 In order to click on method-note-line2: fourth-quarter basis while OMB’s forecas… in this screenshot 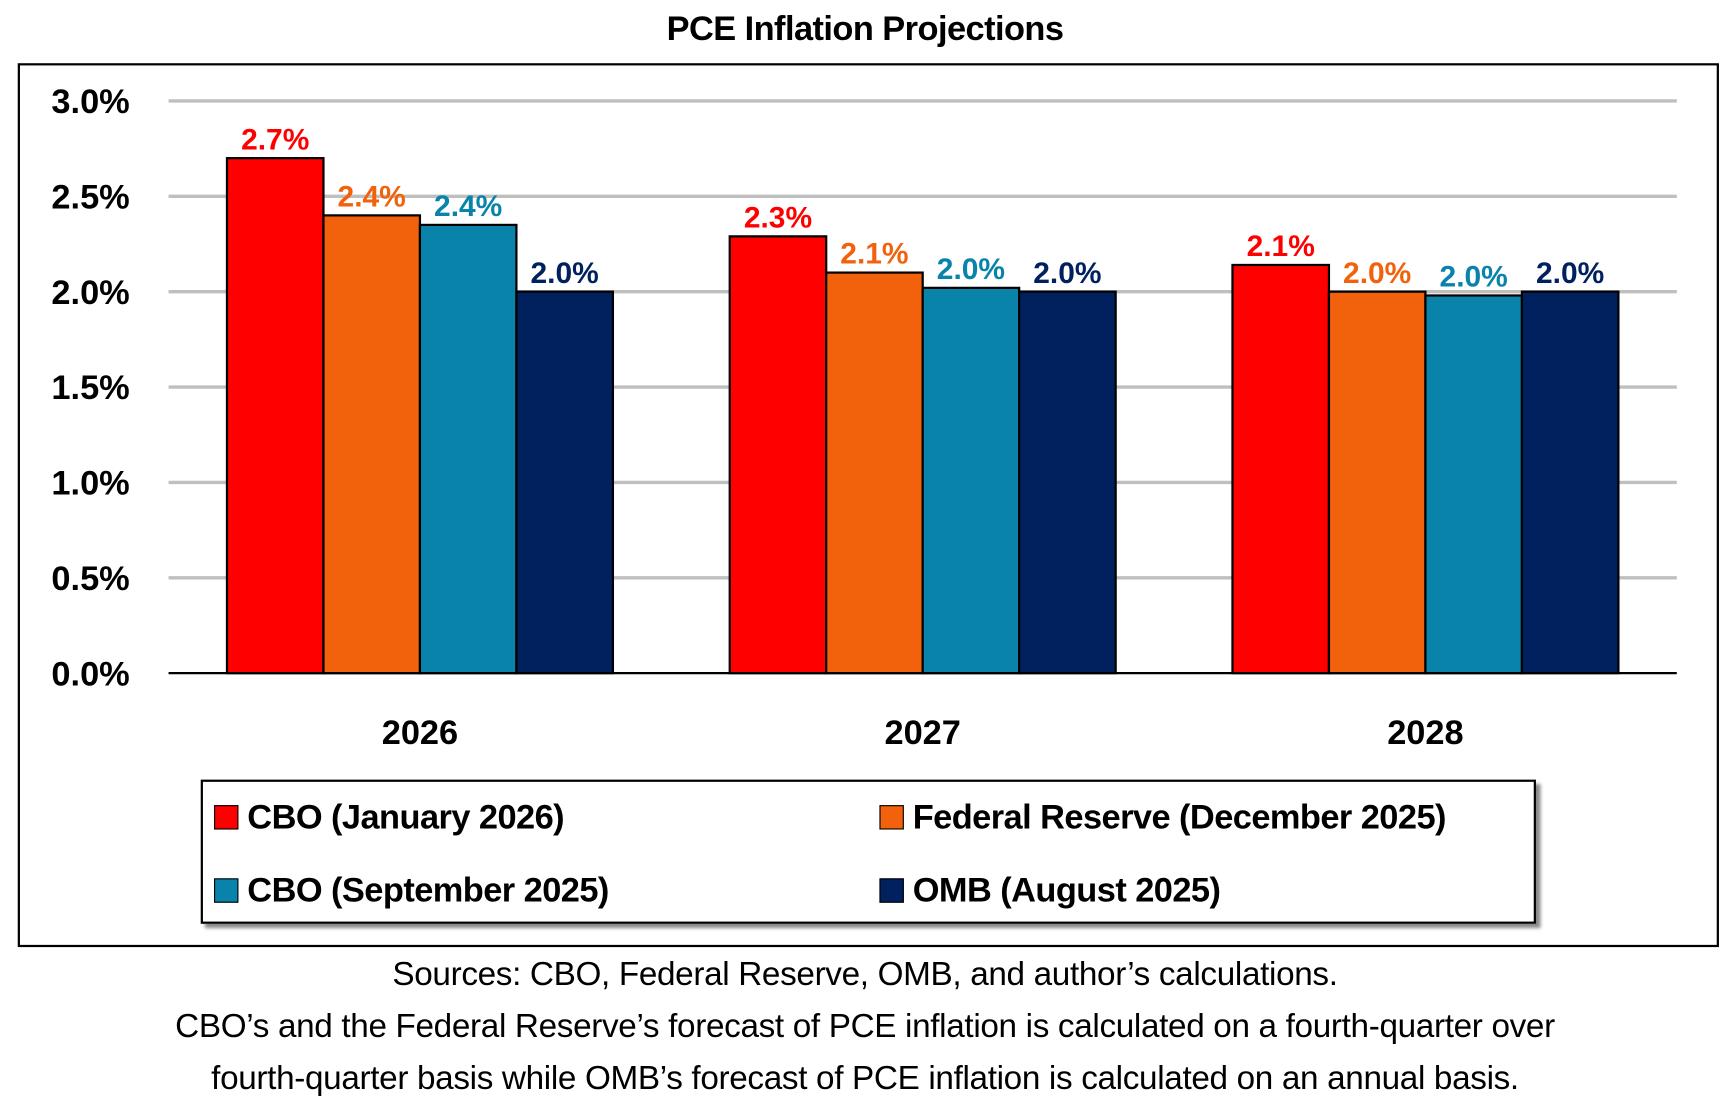, I will do `click(865, 1078)`.